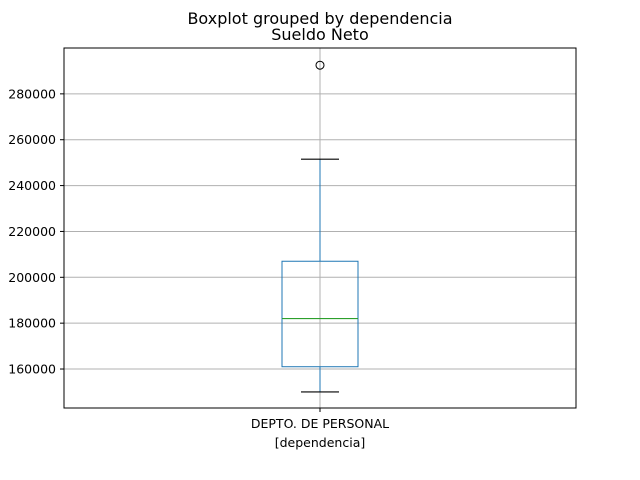 Image resolution: width=640 pixels, height=480 pixels. I want to click on x-tick-label: DEPTO. DE PERSONAL, so click(320, 423).